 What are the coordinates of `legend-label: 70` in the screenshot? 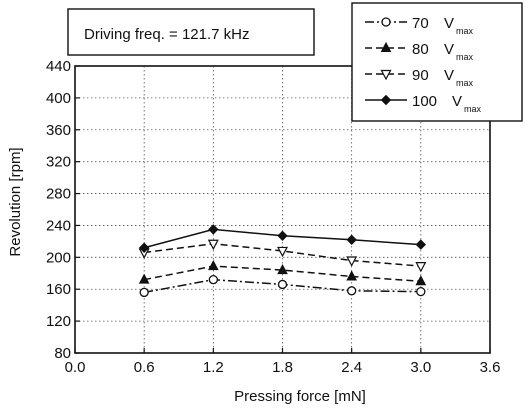 It's located at (420, 23).